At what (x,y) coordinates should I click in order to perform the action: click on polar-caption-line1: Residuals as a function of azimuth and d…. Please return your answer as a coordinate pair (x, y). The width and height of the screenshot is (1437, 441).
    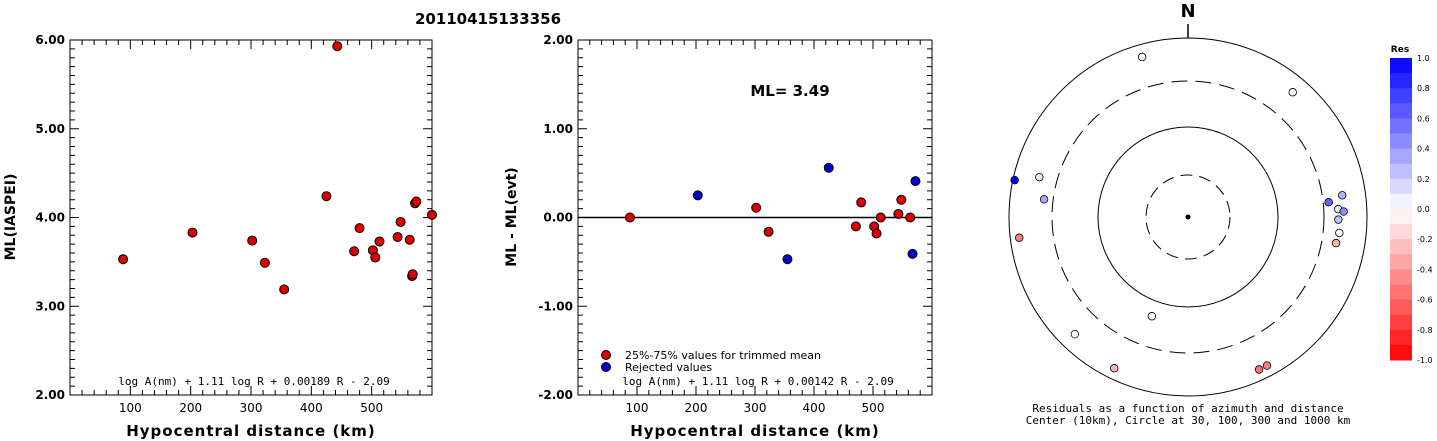
    Looking at the image, I should click on (1187, 408).